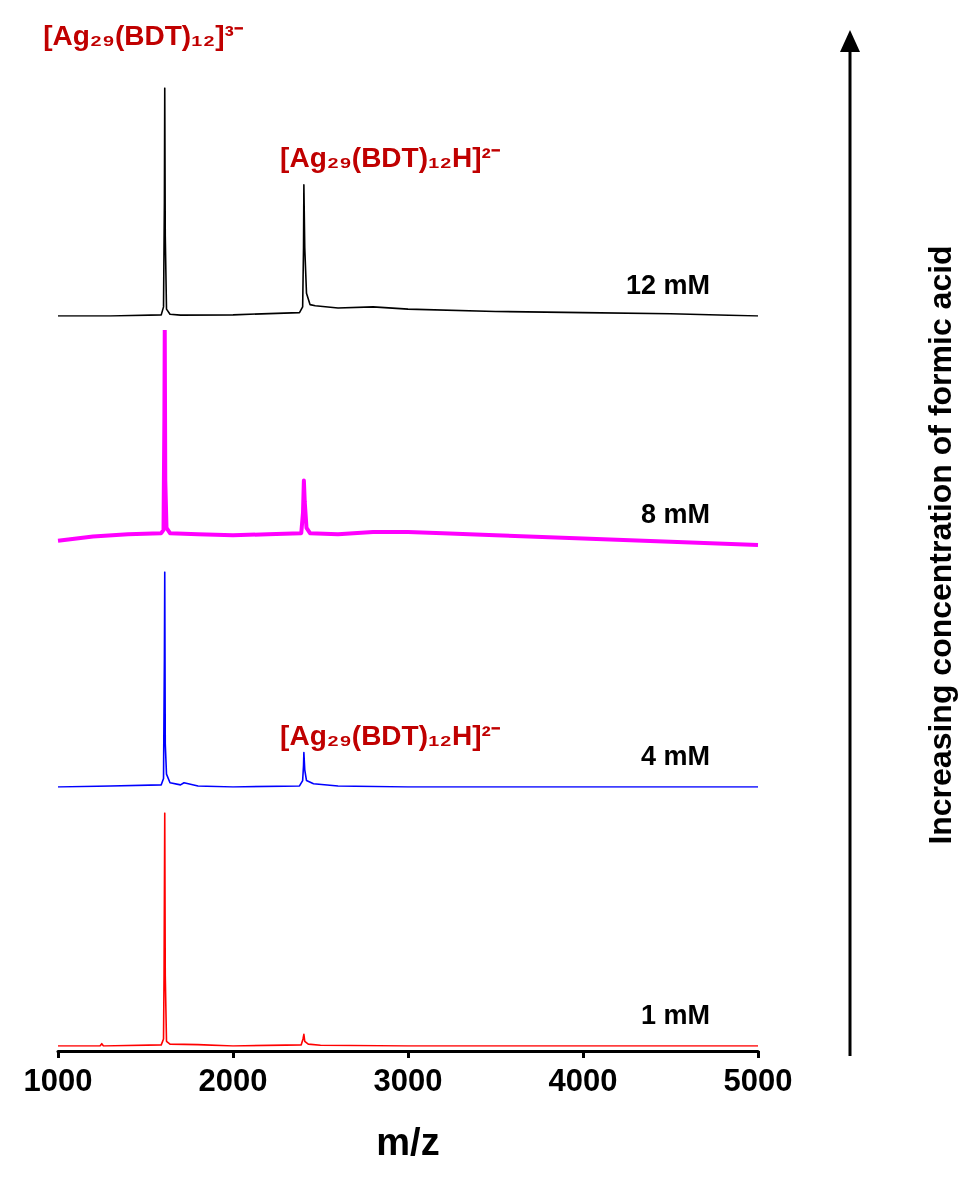  What do you see at coordinates (408, 1080) in the screenshot?
I see `x-tick-label: 3000` at bounding box center [408, 1080].